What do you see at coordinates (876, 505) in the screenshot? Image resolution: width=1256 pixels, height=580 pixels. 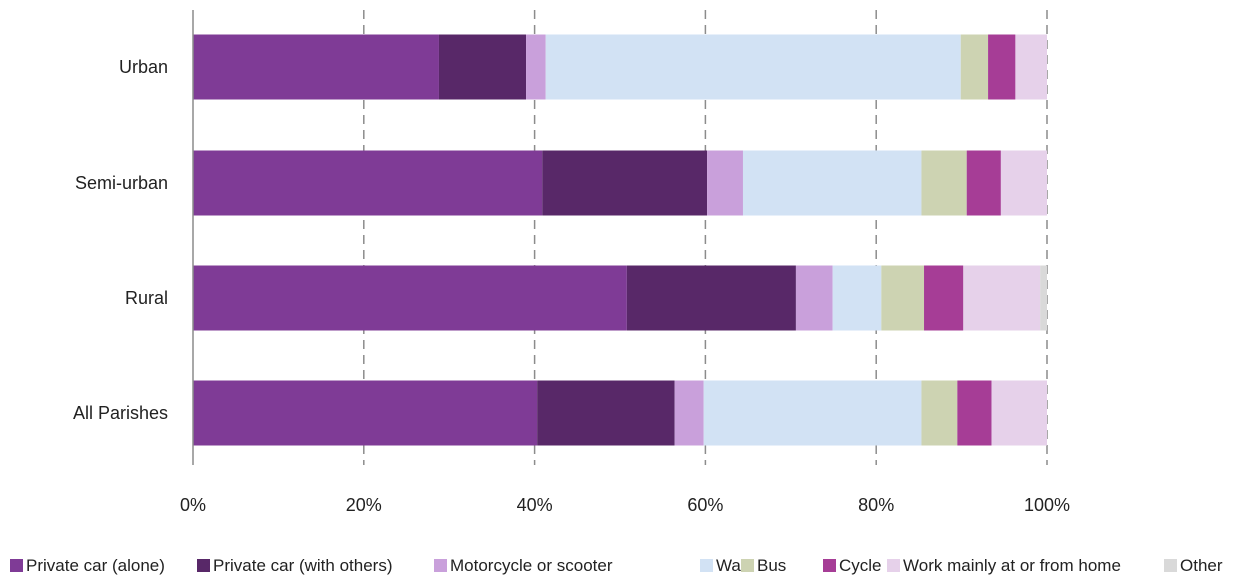 I see `x-tick-label-80: 80%` at bounding box center [876, 505].